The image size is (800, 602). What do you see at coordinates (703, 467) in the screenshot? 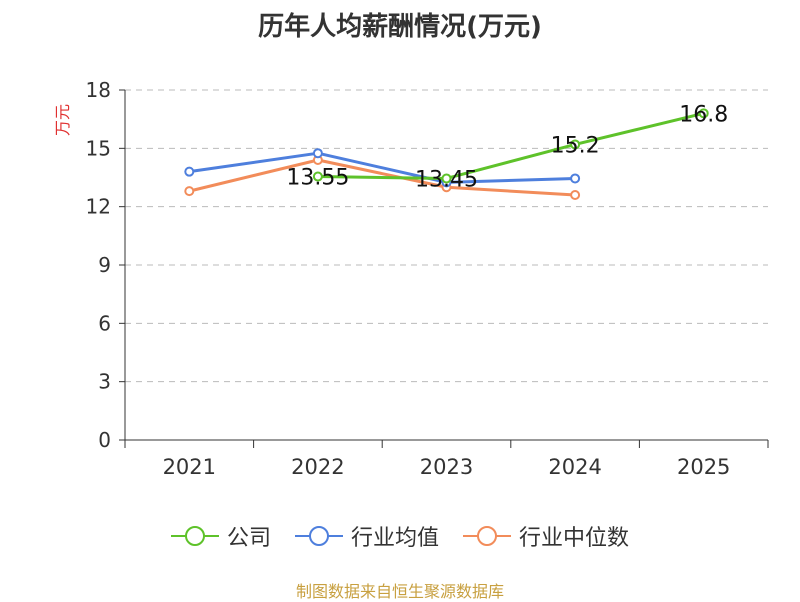
I see `x-tick-label: 2025` at bounding box center [703, 467].